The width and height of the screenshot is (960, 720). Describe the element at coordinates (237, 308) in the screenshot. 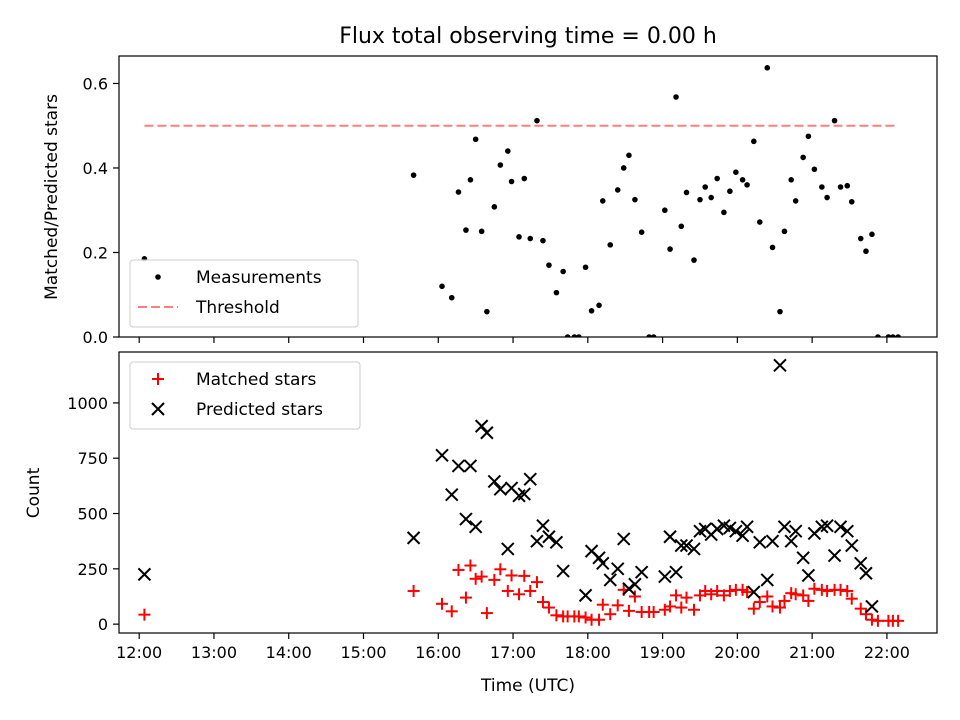

I see `ratio-legend-label: Threshold` at that location.